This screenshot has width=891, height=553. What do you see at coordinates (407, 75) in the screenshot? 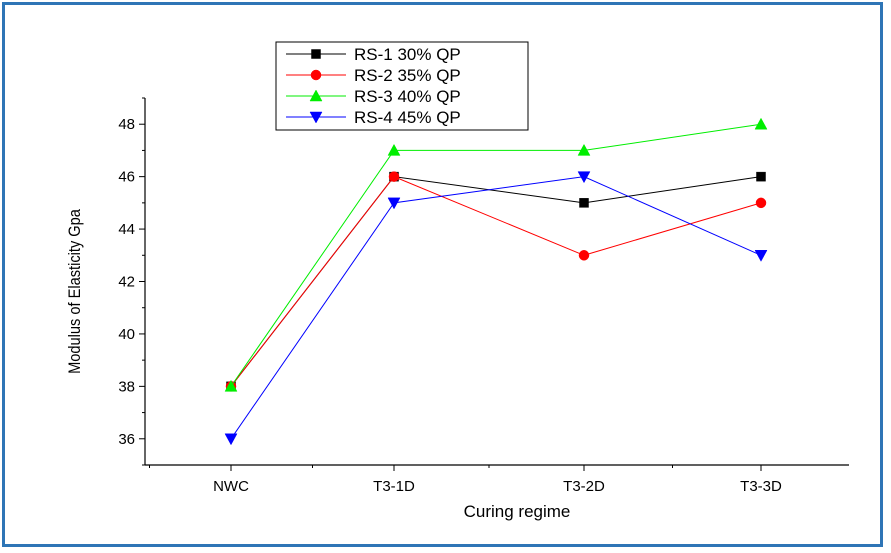
I see `legend-label: RS-2 35% QP` at bounding box center [407, 75].